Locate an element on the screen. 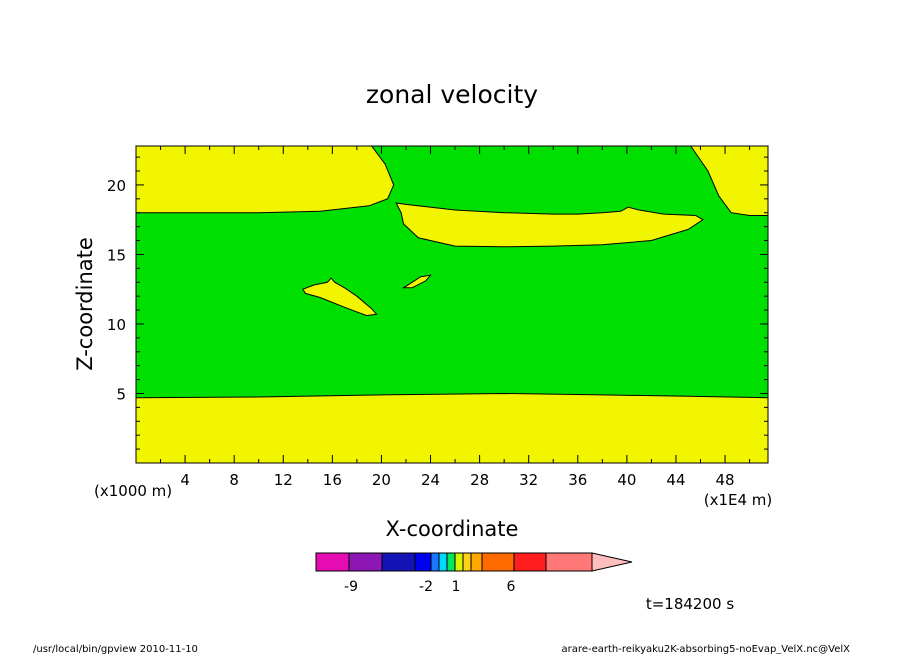 Image resolution: width=904 pixels, height=654 pixels. colorbar: -9 -2 1 6 is located at coordinates (474, 573).